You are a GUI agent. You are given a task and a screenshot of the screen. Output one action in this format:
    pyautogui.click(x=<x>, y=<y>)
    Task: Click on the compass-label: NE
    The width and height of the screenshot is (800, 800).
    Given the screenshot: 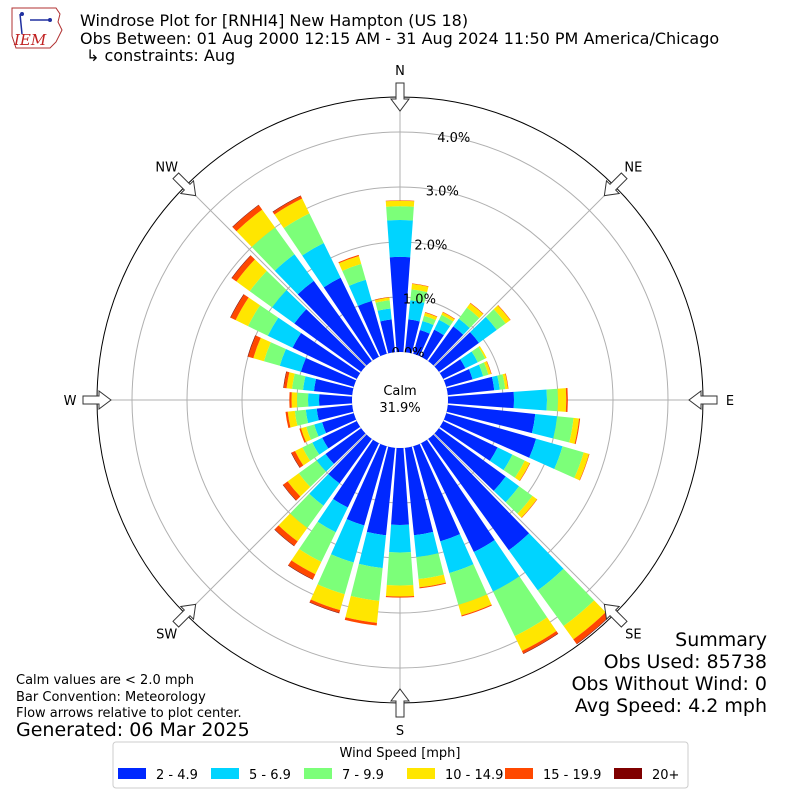 What is the action you would take?
    pyautogui.click(x=633, y=168)
    